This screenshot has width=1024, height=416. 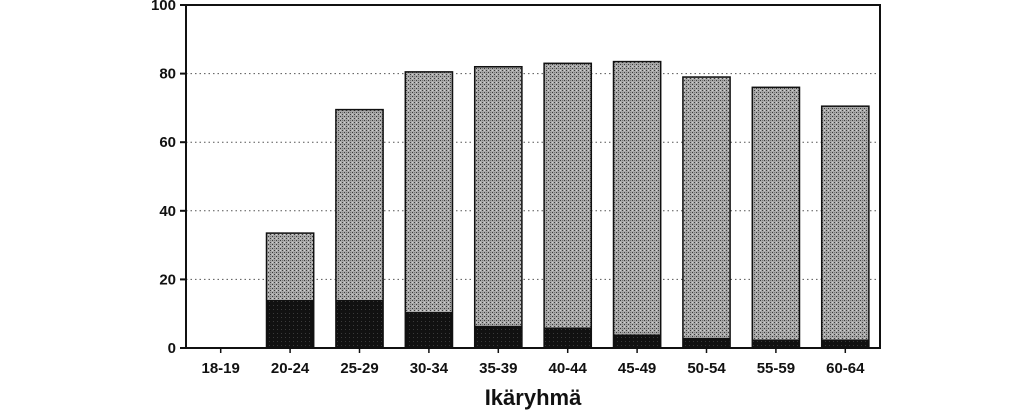 I want to click on x-tick-label: 45-49, so click(x=637, y=368).